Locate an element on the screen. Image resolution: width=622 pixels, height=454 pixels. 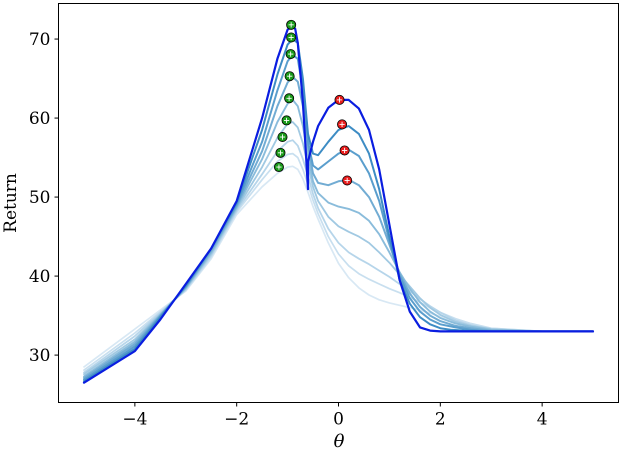
y-axis: 30 40 50 60 70 is located at coordinates (44, 198).